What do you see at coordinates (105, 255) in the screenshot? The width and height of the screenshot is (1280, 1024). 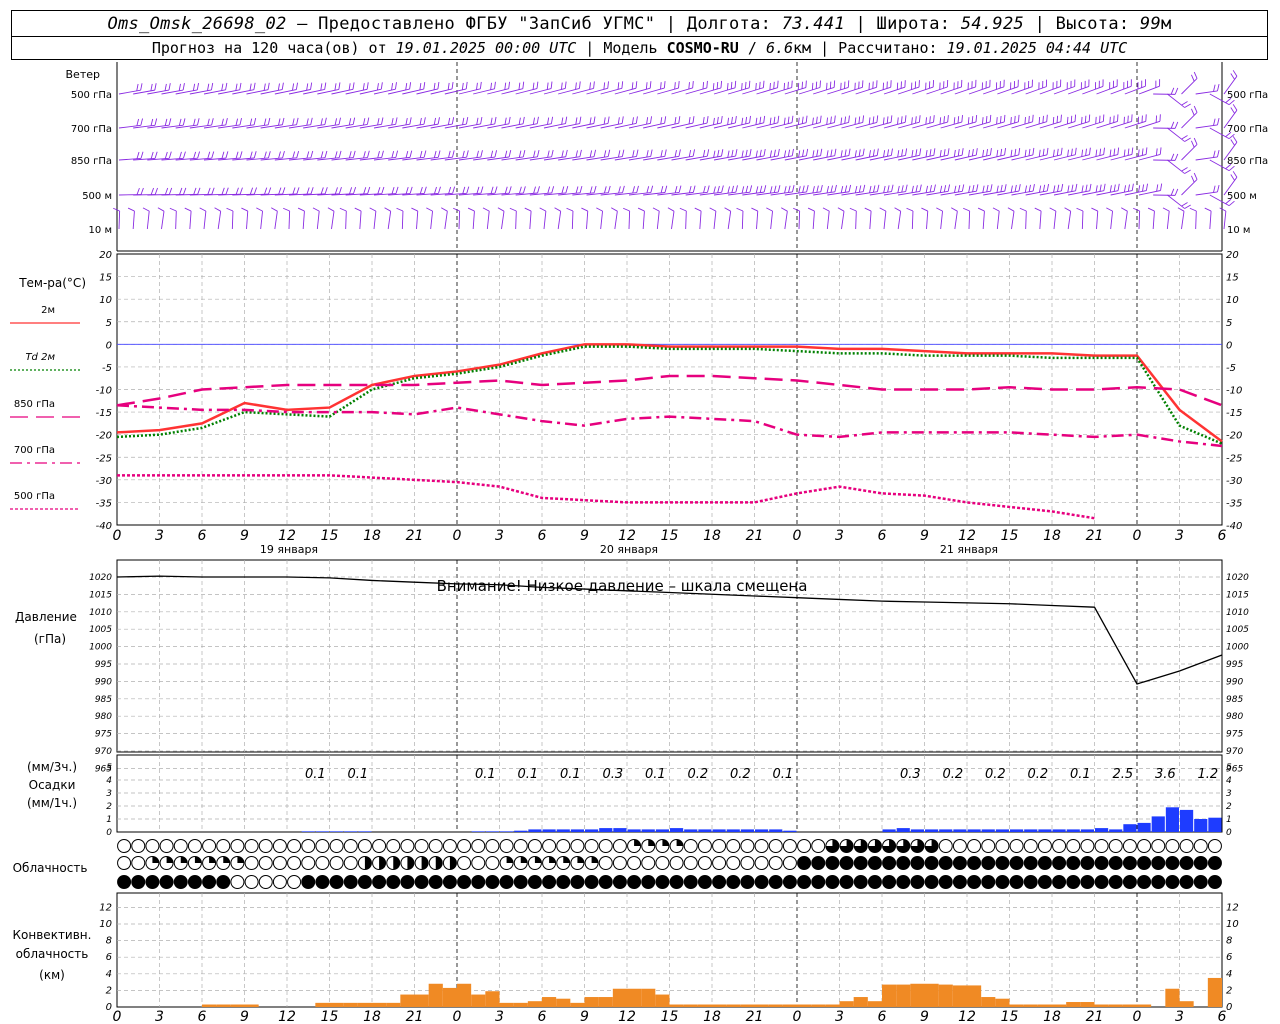 I see `temp-y-tick-left: 20` at bounding box center [105, 255].